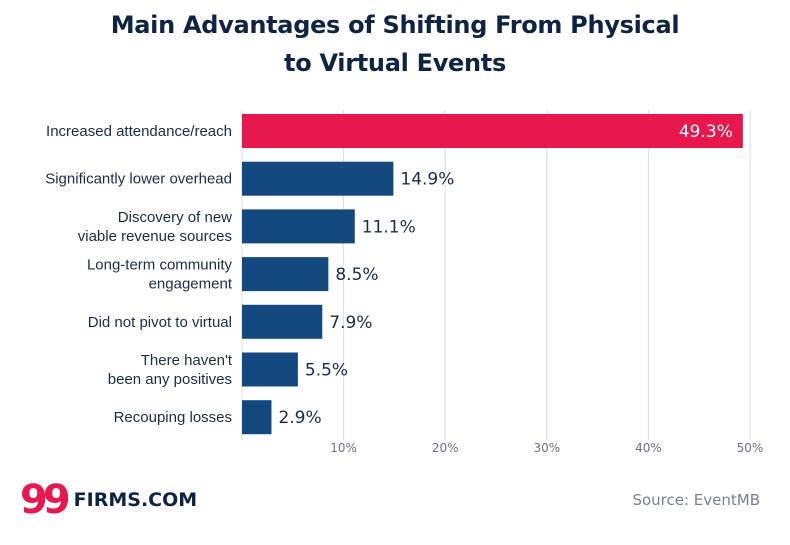 Image resolution: width=790 pixels, height=545 pixels. What do you see at coordinates (138, 179) in the screenshot?
I see `category-label: Significantly lower overhead` at bounding box center [138, 179].